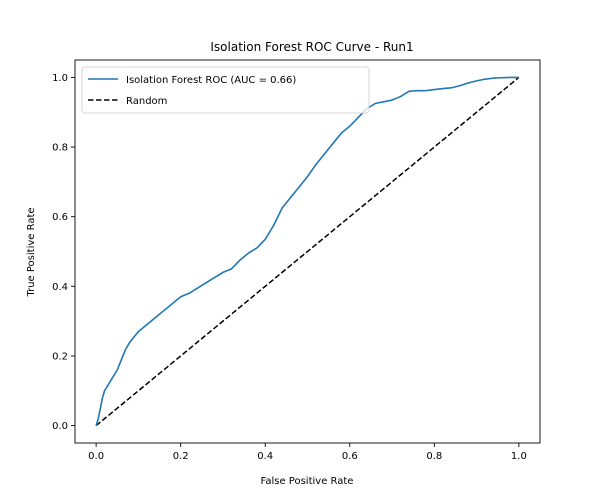 Image resolution: width=600 pixels, height=500 pixels. Describe the element at coordinates (211, 80) in the screenshot. I see `legend-label-roc: Isolation Forest ROC (AUC = 0.66)` at that location.